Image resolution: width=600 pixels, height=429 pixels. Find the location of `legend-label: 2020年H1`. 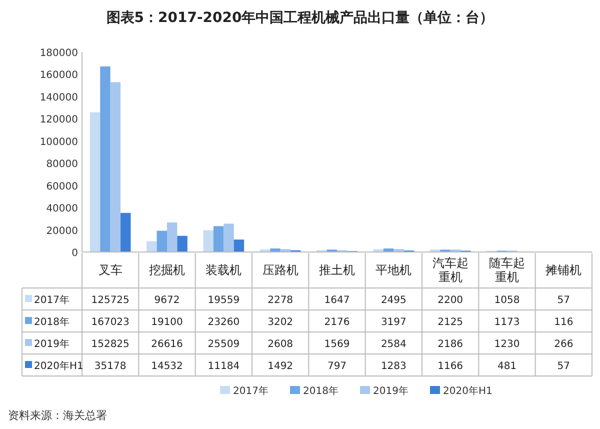

legend-label: 2020年H1 is located at coordinates (59, 366).